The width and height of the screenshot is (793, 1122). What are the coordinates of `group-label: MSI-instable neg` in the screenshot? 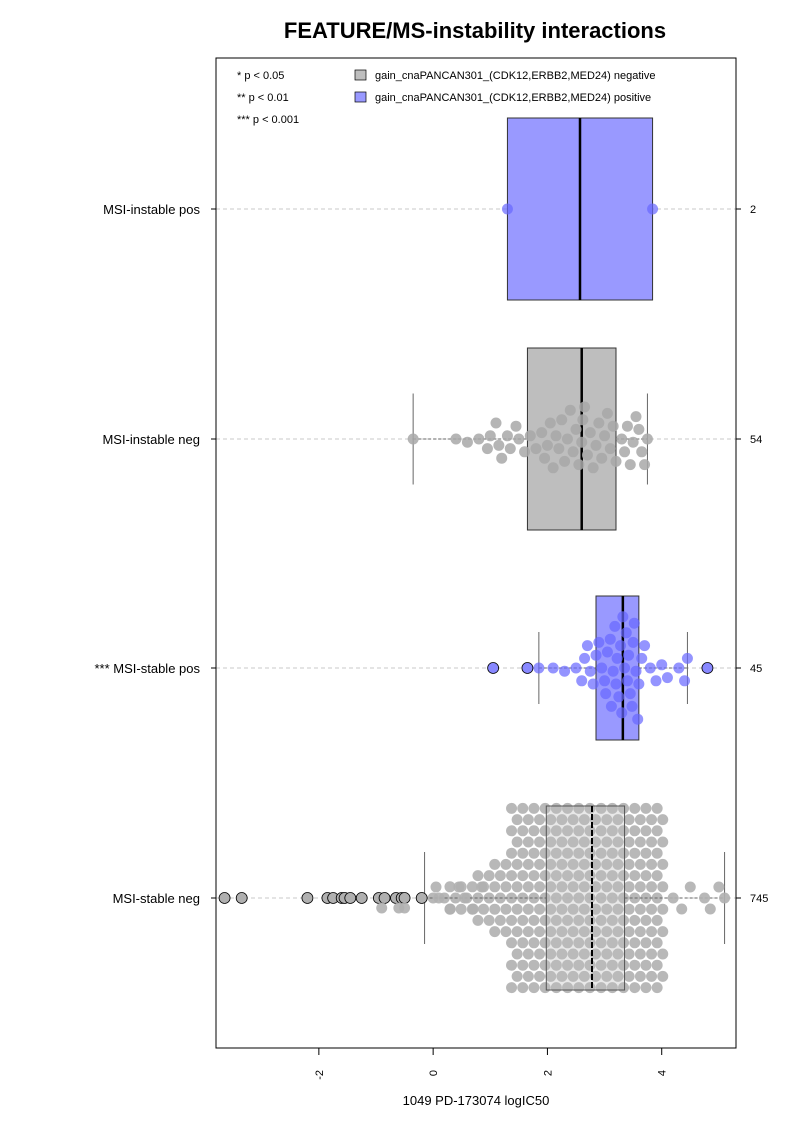 It's located at (151, 439).